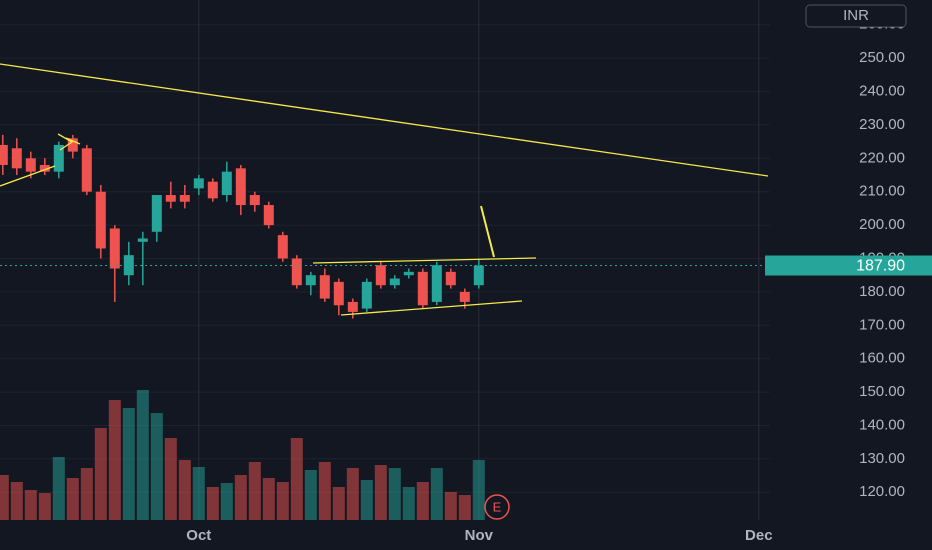  What do you see at coordinates (242, 455) in the screenshot?
I see `volume-layer` at bounding box center [242, 455].